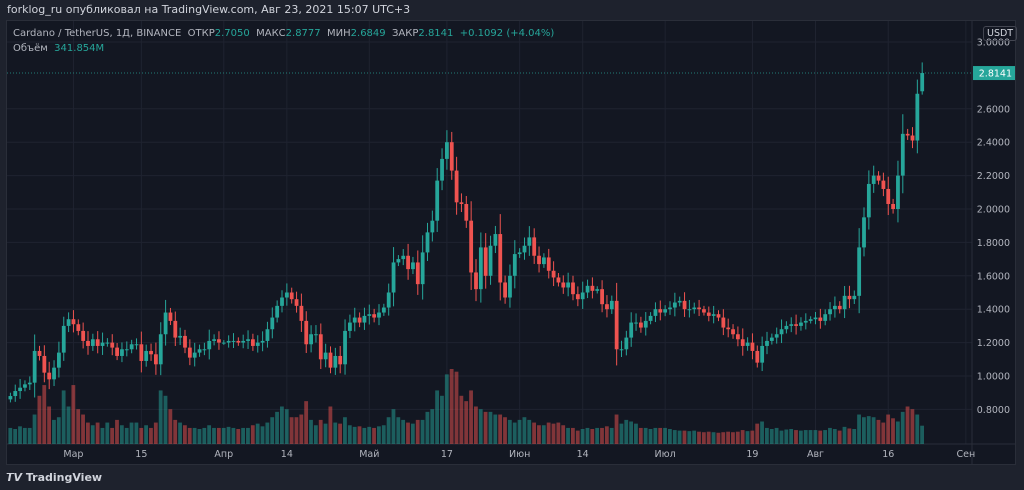  I want to click on x-tick-label: Июн, so click(519, 454).